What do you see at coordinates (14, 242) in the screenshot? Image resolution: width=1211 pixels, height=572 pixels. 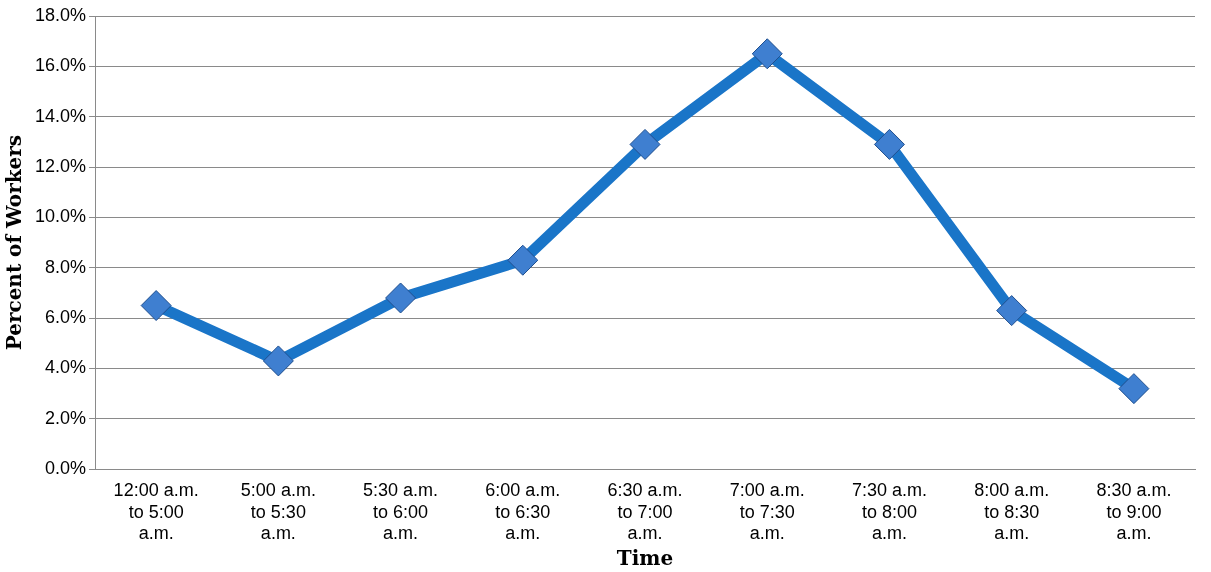 I see `y-axis-title: Percent of Workers` at bounding box center [14, 242].